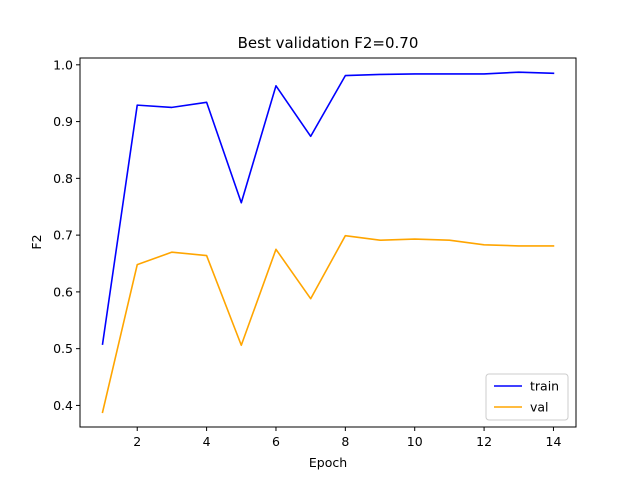  I want to click on y-tick-label: 0.8, so click(63, 178).